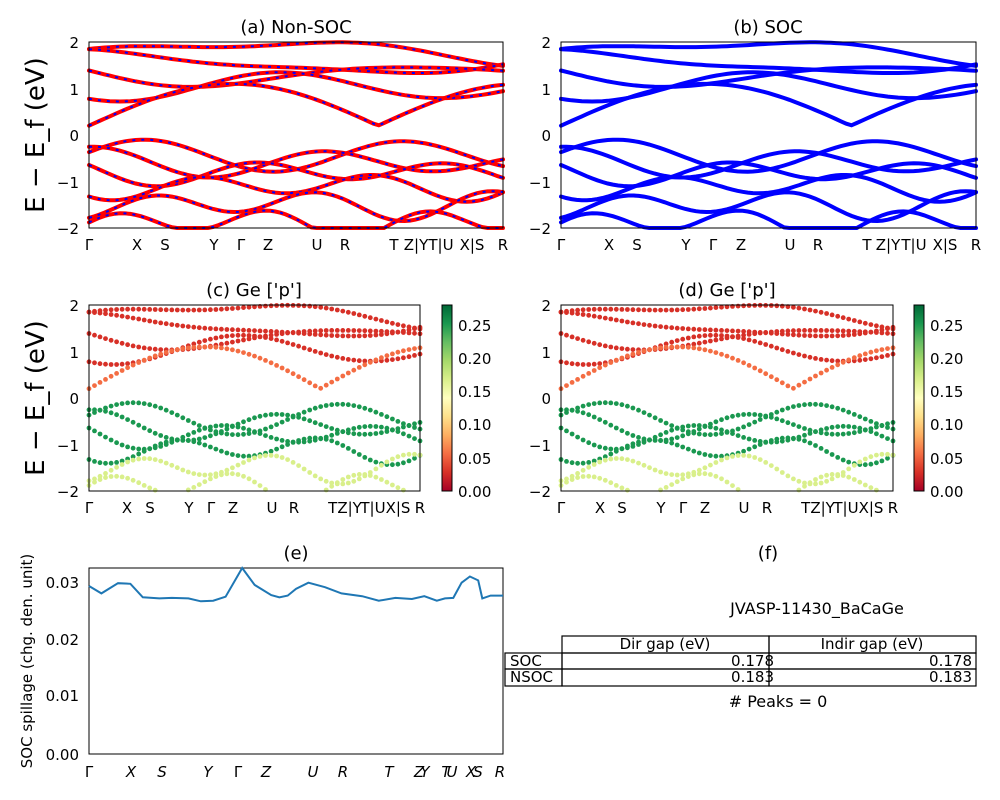 Image resolution: width=1000 pixels, height=800 pixels. Describe the element at coordinates (296, 245) in the screenshot. I see `panel-a-xticks: Γ X S Y Γ Z U R T Z|Y T|U X|S R` at that location.